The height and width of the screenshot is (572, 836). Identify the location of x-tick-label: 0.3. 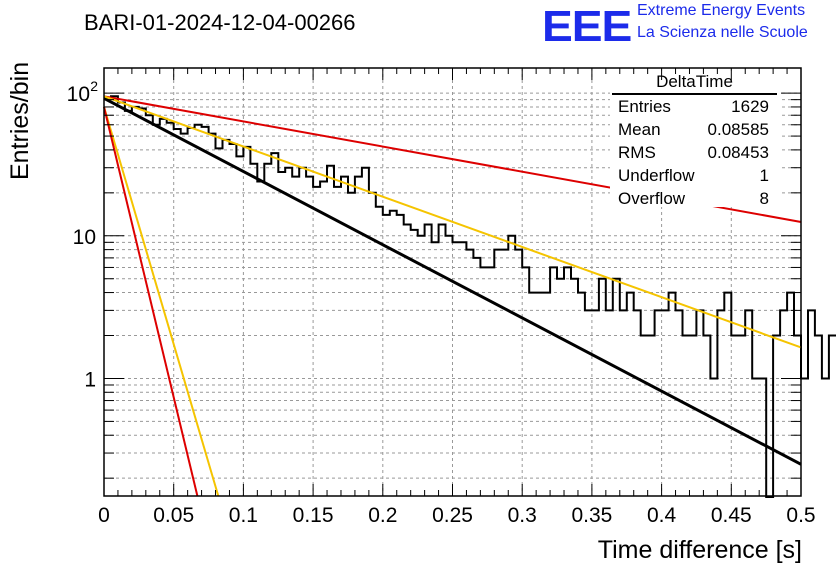
(522, 515).